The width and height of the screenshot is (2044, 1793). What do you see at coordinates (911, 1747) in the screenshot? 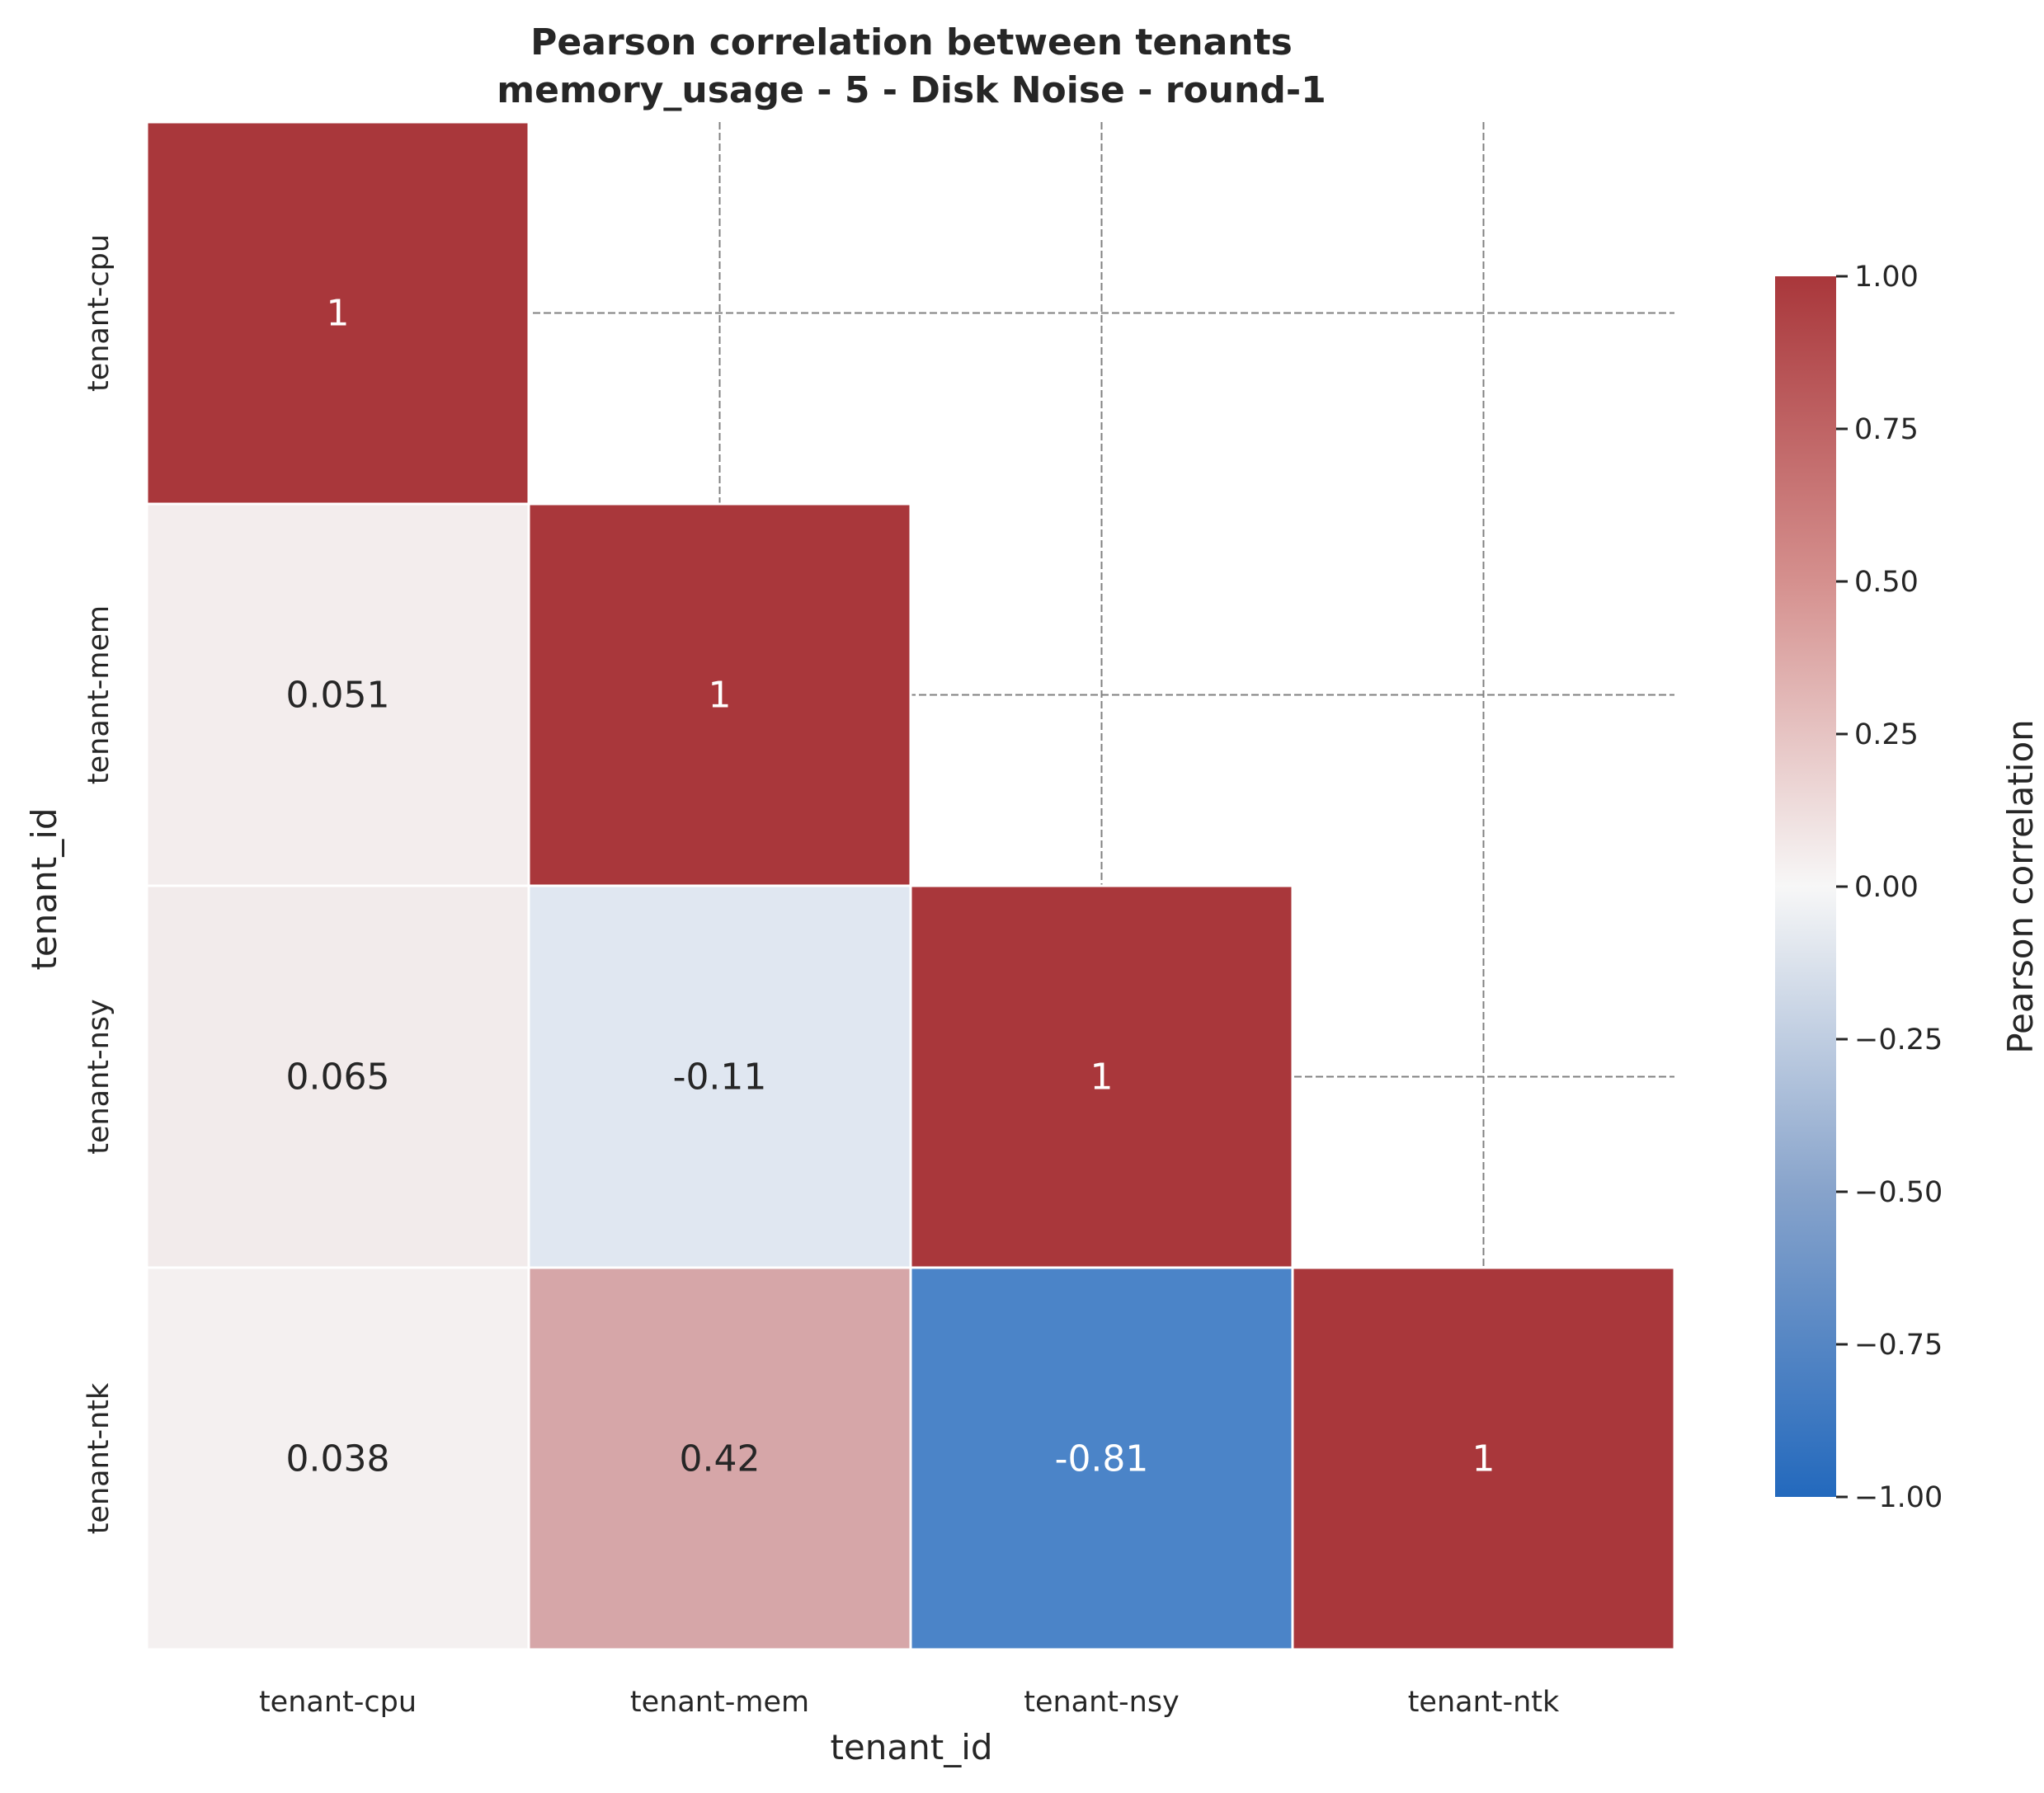
I see `x-axis-label: tenant_id` at bounding box center [911, 1747].